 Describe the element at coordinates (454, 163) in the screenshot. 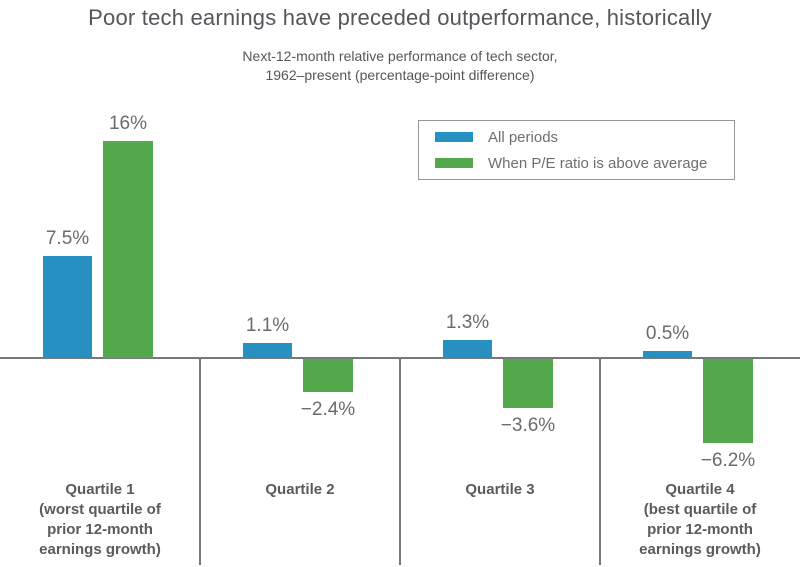

I see `legend-swatch-green-icon` at that location.